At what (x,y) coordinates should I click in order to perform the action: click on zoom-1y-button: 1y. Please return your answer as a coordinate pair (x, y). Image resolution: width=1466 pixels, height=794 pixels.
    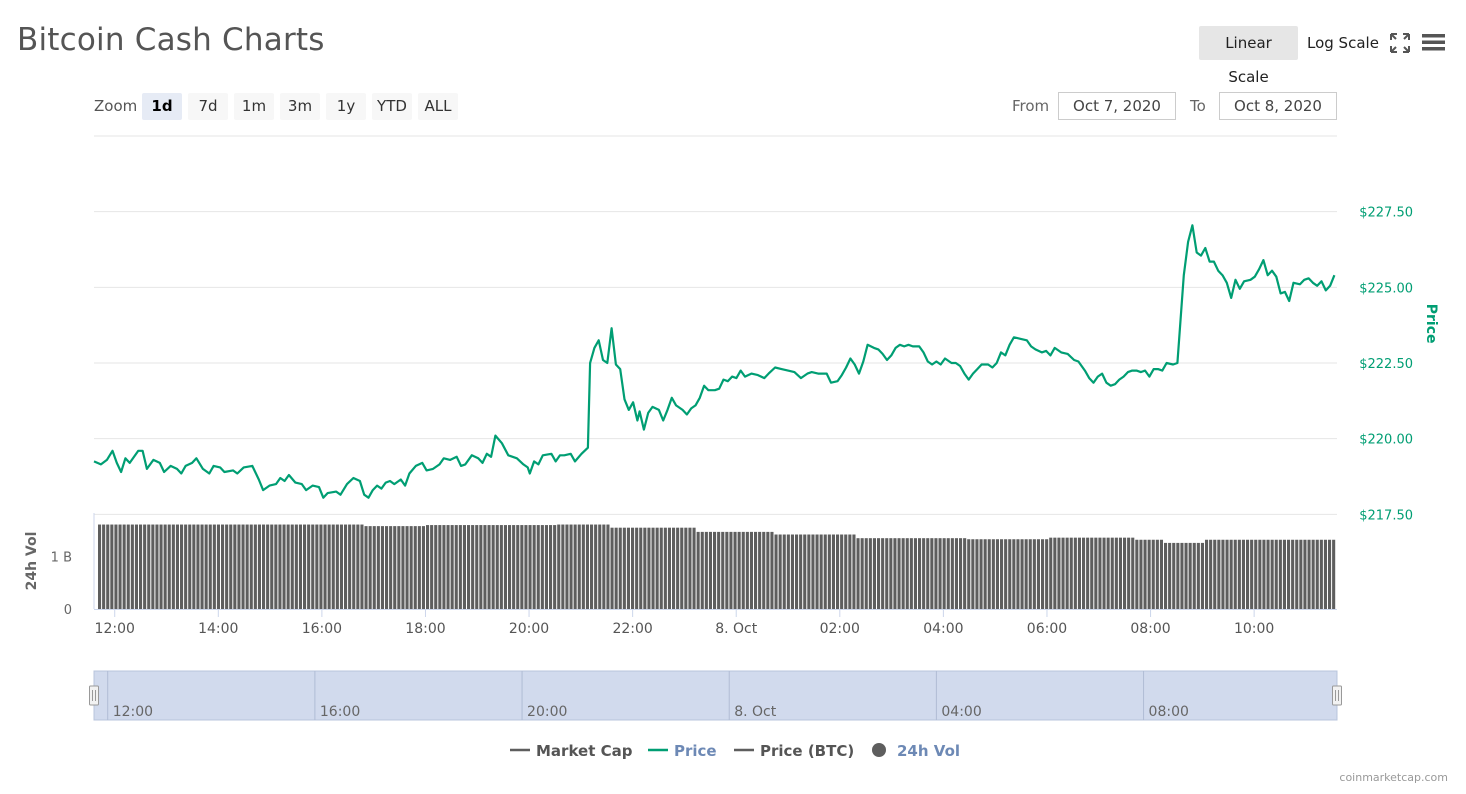
    Looking at the image, I should click on (346, 106).